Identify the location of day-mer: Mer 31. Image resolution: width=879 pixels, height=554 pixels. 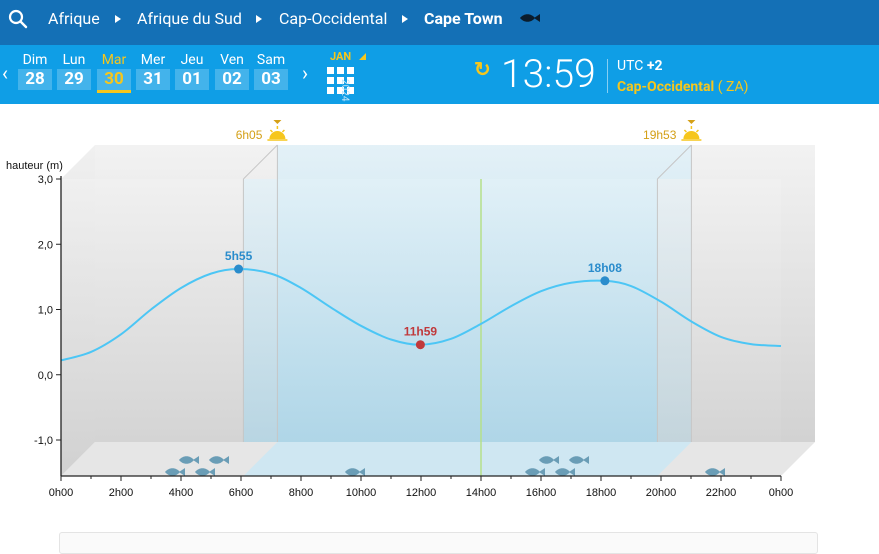
(153, 71).